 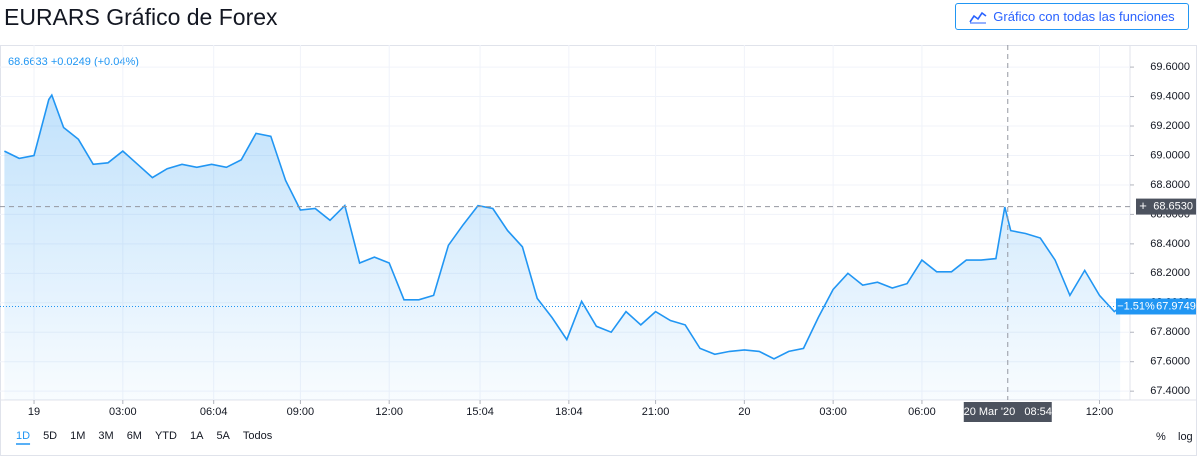 I want to click on y-tick-label: 68.2000, so click(x=1170, y=273).